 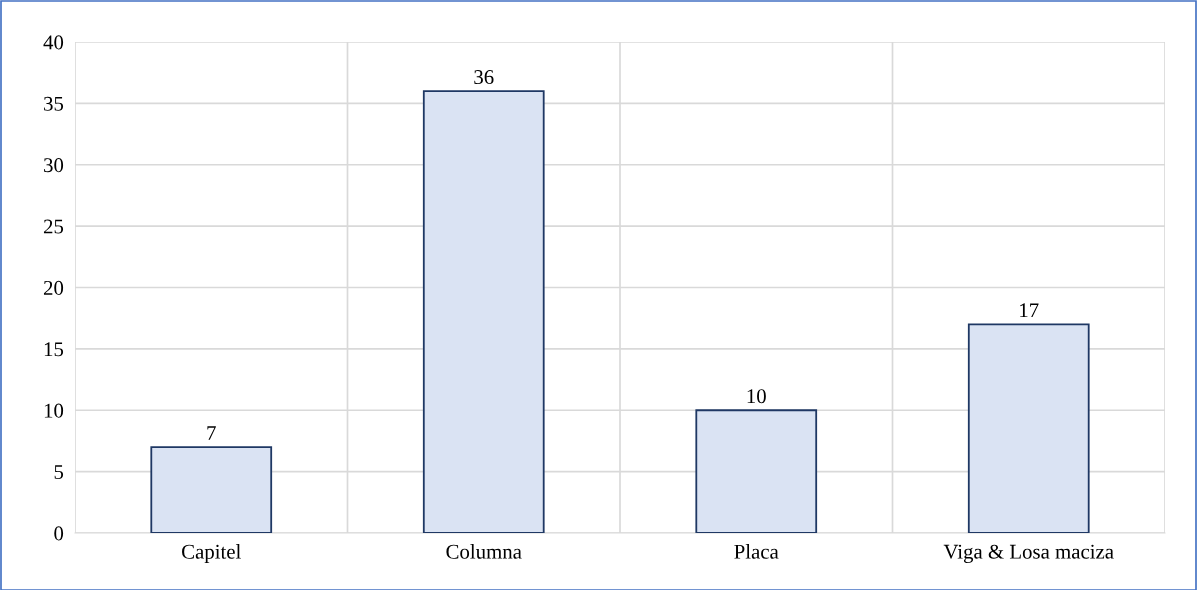 What do you see at coordinates (756, 551) in the screenshot?
I see `x-tick-label: Placa` at bounding box center [756, 551].